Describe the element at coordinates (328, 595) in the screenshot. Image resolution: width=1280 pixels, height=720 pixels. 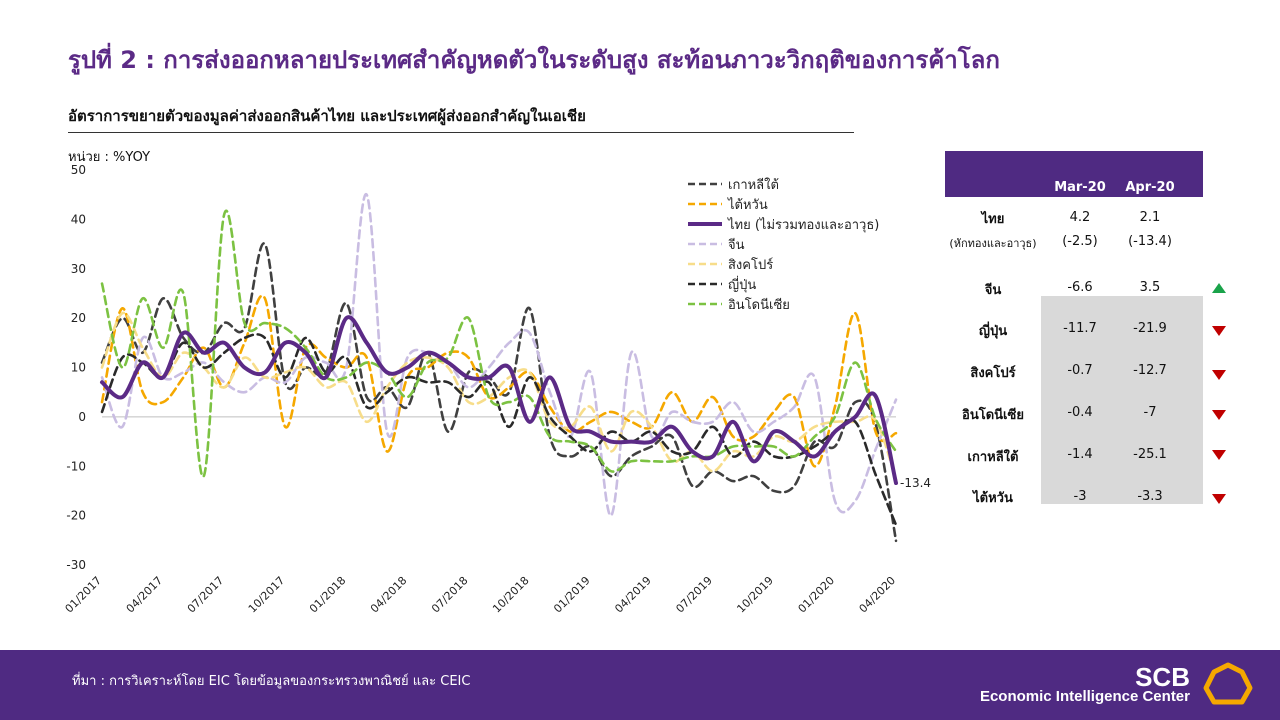
I see `x-tick-label: 01/2018` at that location.